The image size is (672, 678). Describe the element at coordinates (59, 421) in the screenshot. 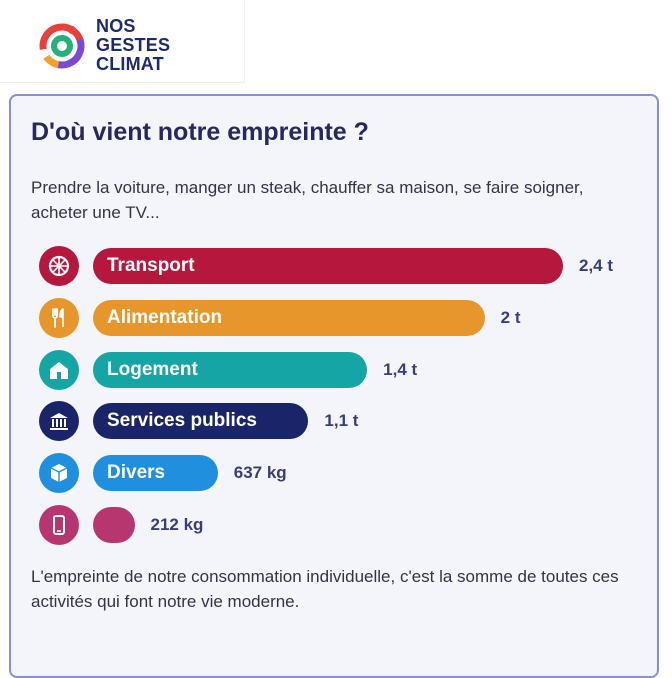

I see `bank-icon` at that location.